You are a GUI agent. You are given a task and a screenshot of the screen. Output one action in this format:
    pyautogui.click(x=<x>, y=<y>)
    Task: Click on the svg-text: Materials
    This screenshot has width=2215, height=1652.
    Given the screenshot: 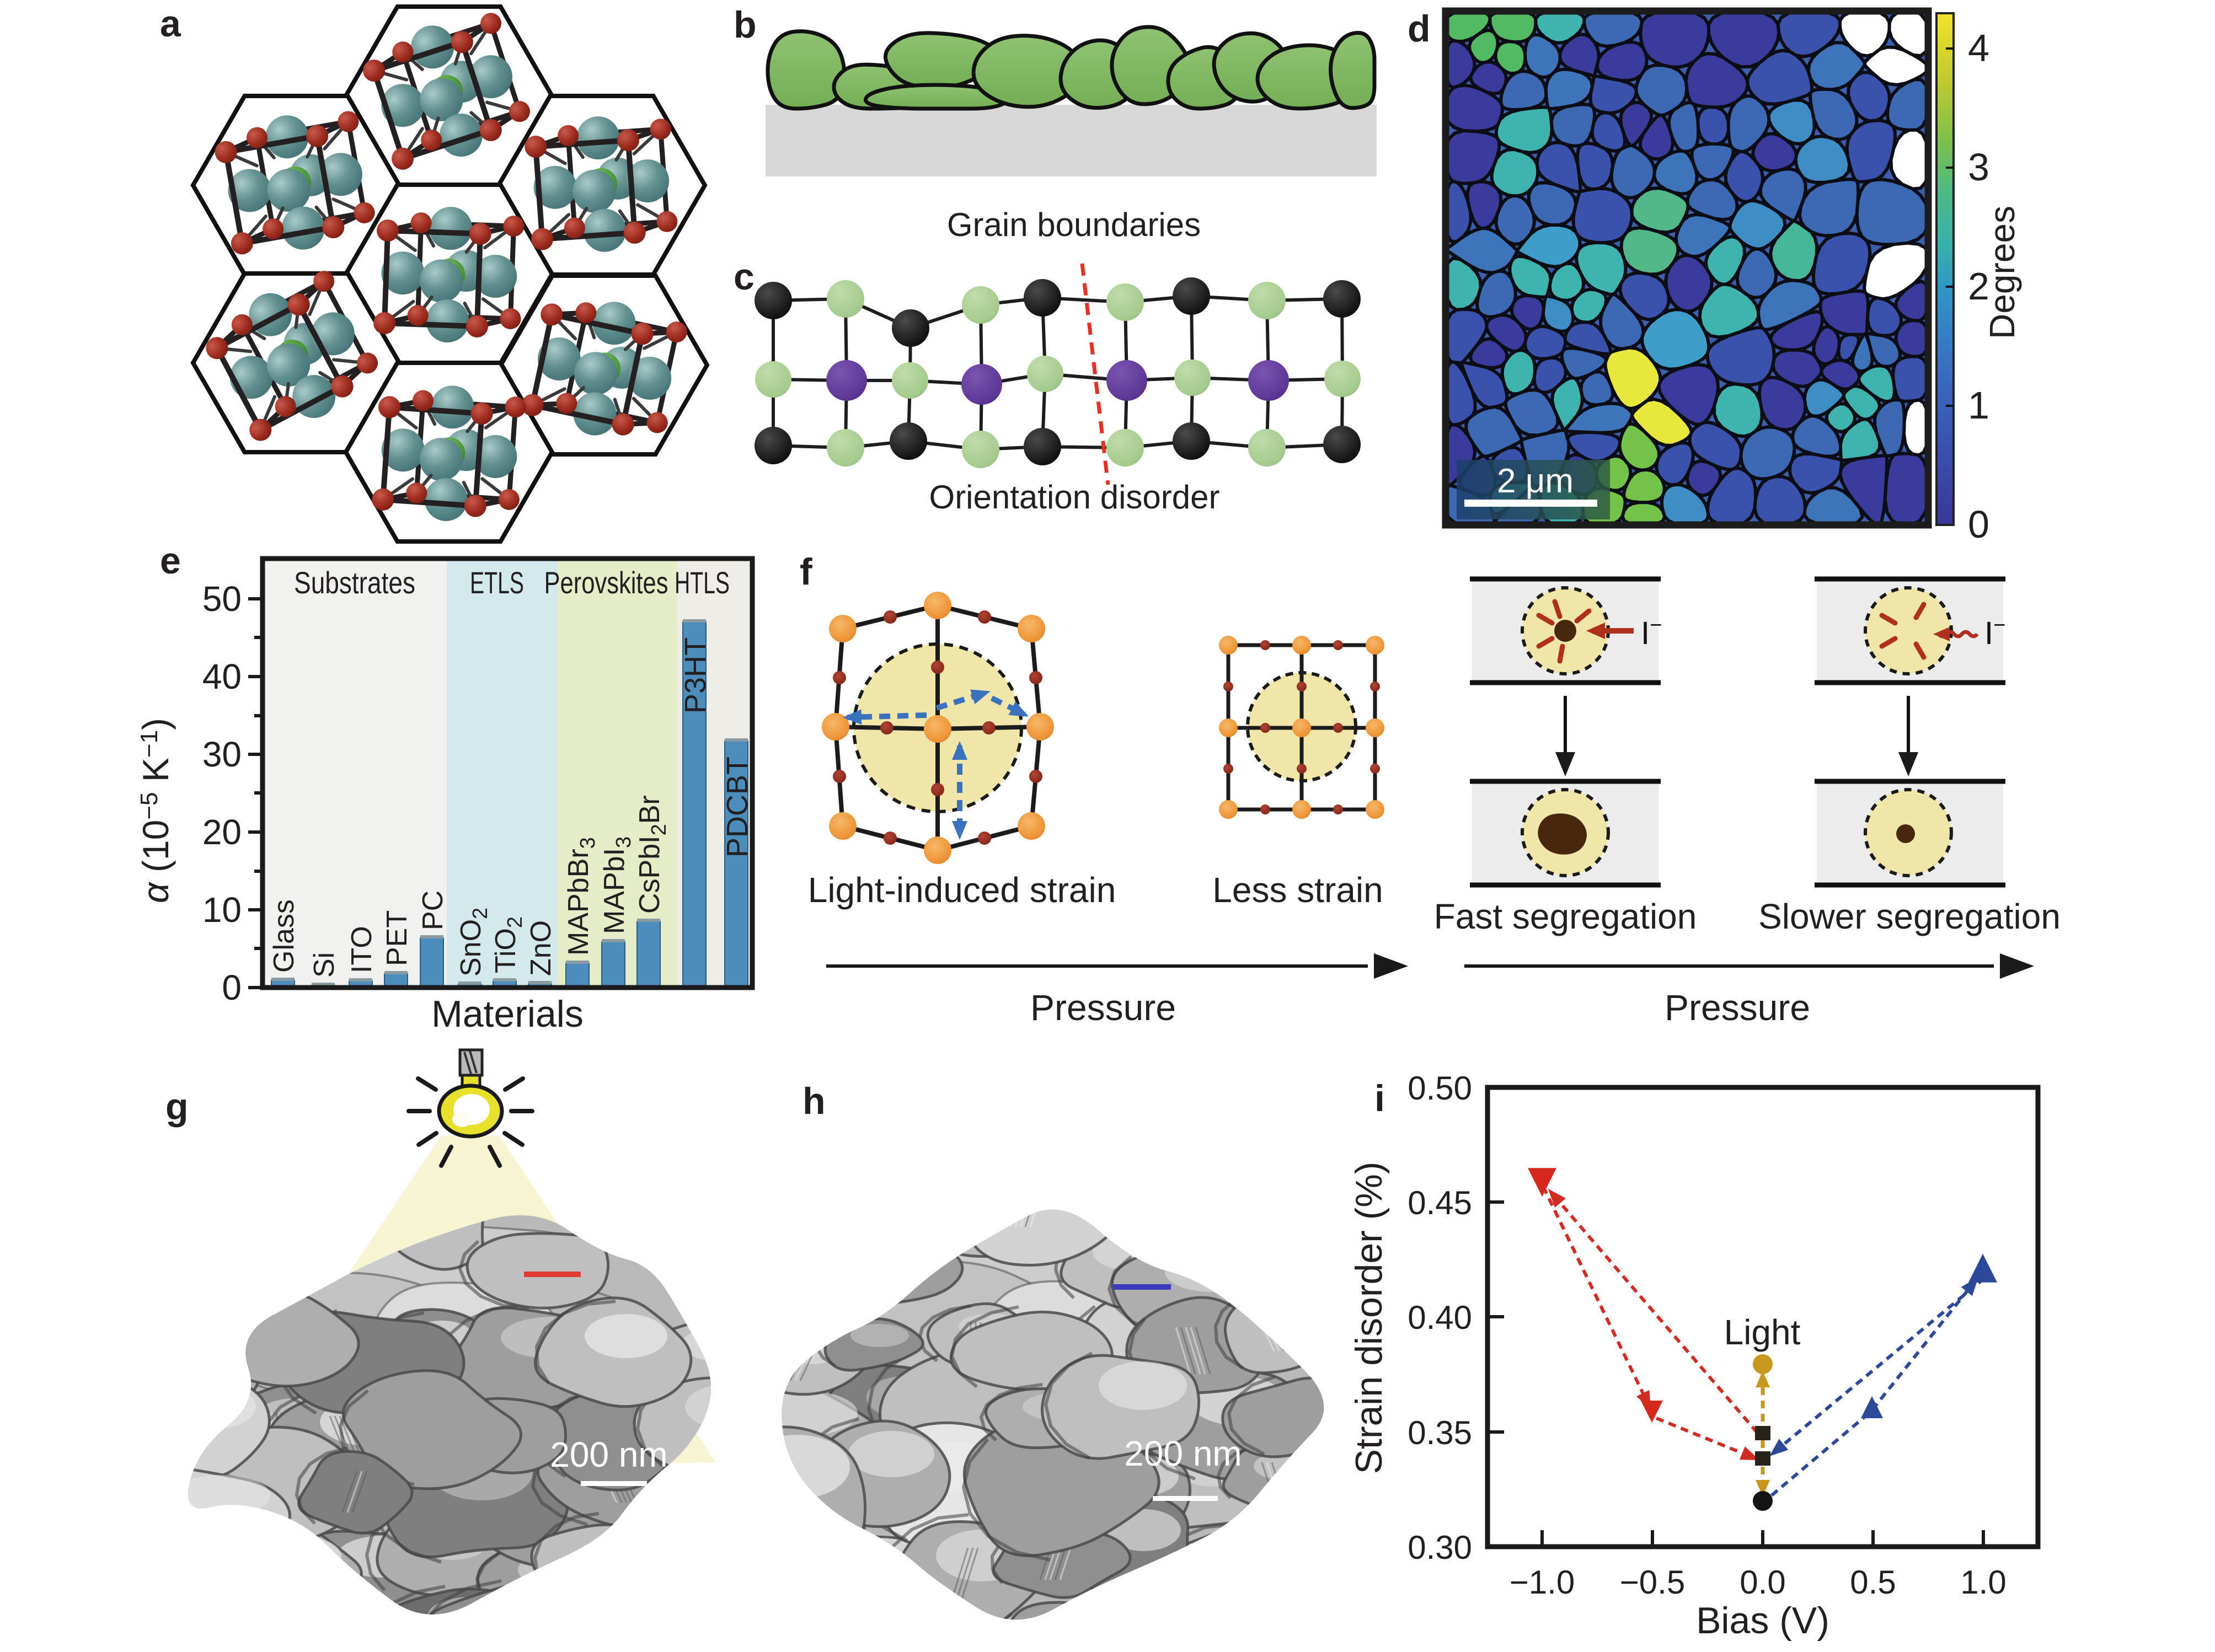 What is the action you would take?
    pyautogui.click(x=507, y=1014)
    